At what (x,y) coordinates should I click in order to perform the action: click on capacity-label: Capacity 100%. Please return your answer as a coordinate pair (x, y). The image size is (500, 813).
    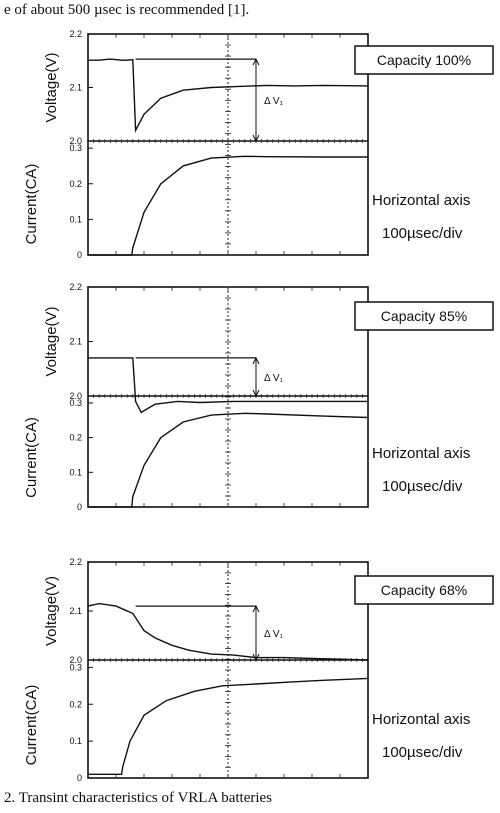
    Looking at the image, I should click on (424, 60).